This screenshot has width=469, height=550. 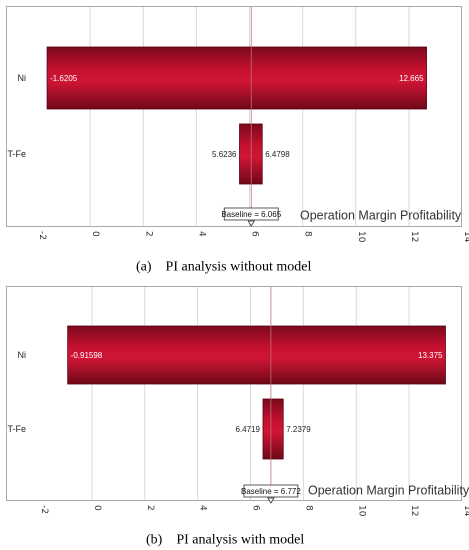 What do you see at coordinates (298, 429) in the screenshot?
I see `bar-high-label: 7.2379` at bounding box center [298, 429].